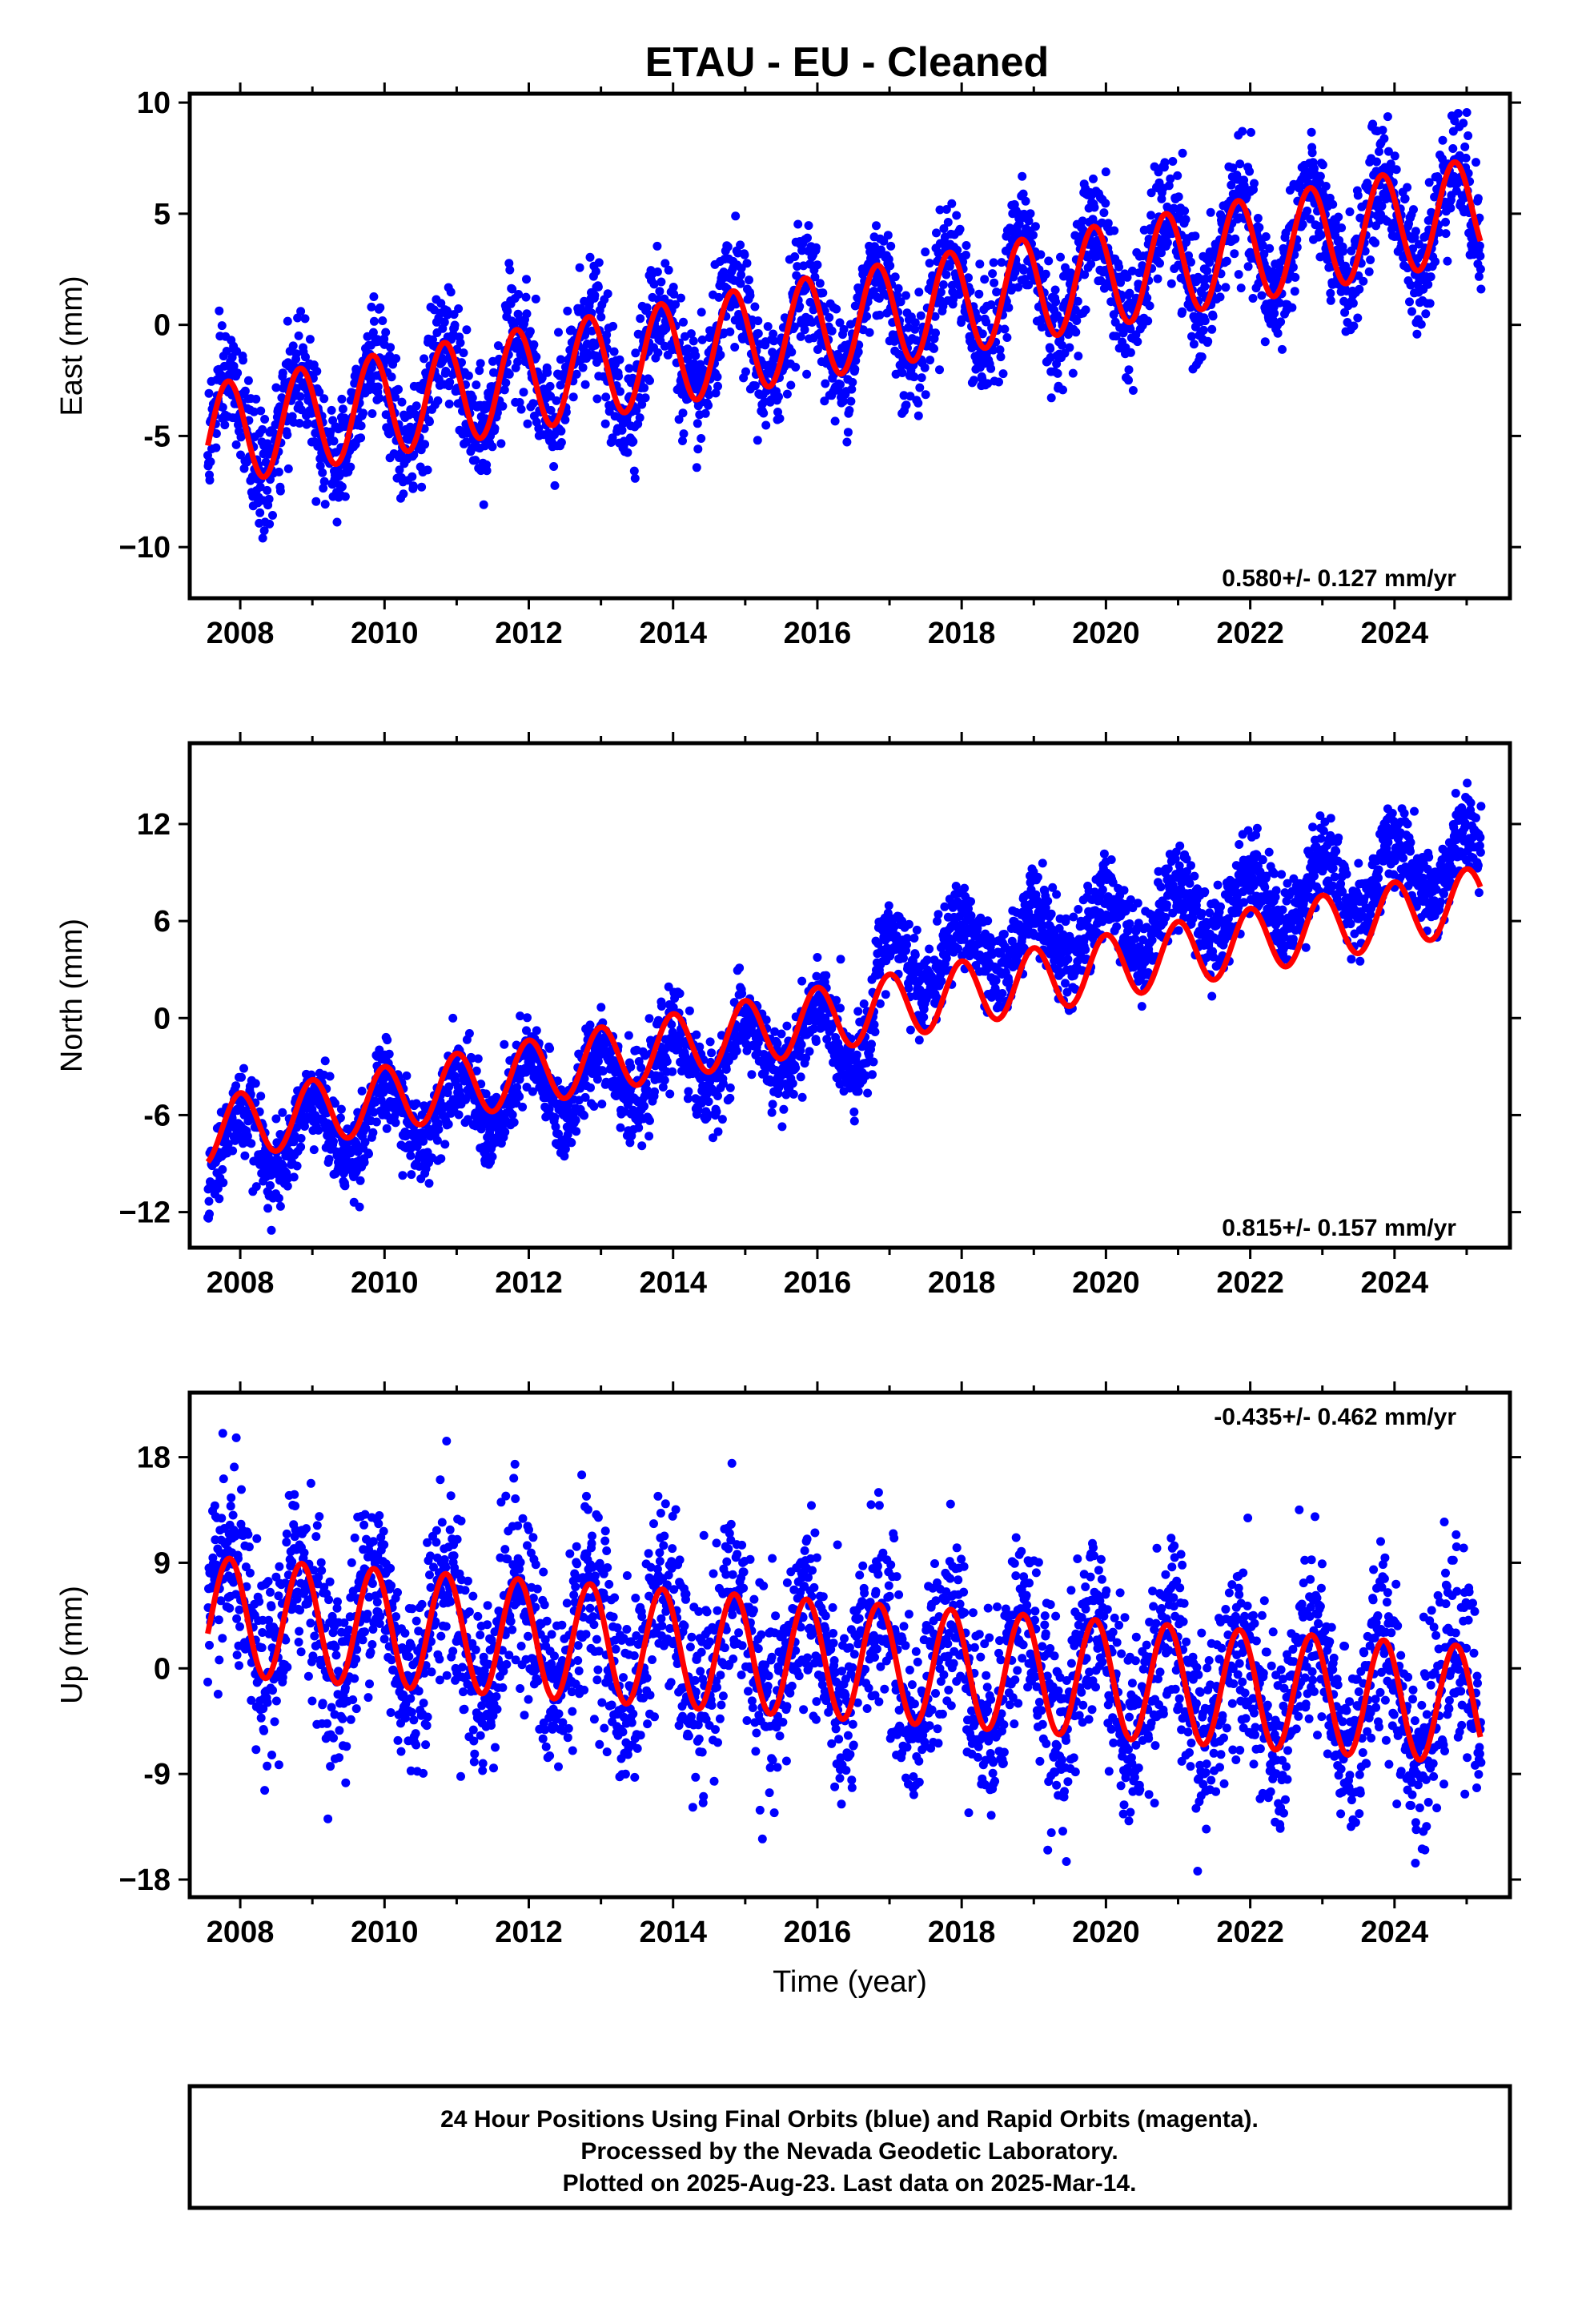  What do you see at coordinates (162, 215) in the screenshot?
I see `y-tick-label: 5` at bounding box center [162, 215].